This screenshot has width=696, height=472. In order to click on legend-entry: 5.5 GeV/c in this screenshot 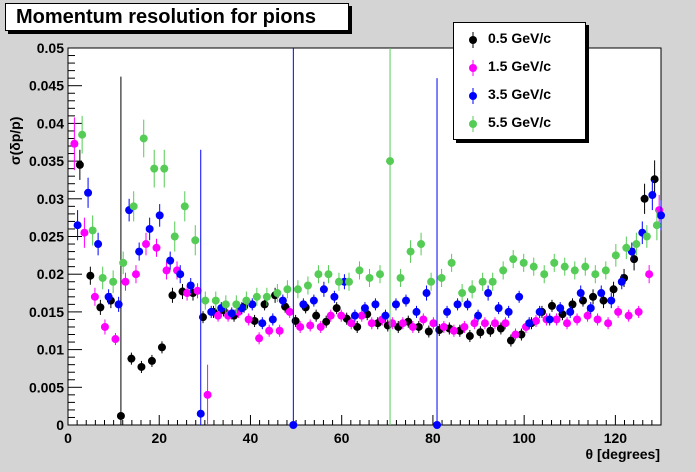, I will do `click(519, 124)`.